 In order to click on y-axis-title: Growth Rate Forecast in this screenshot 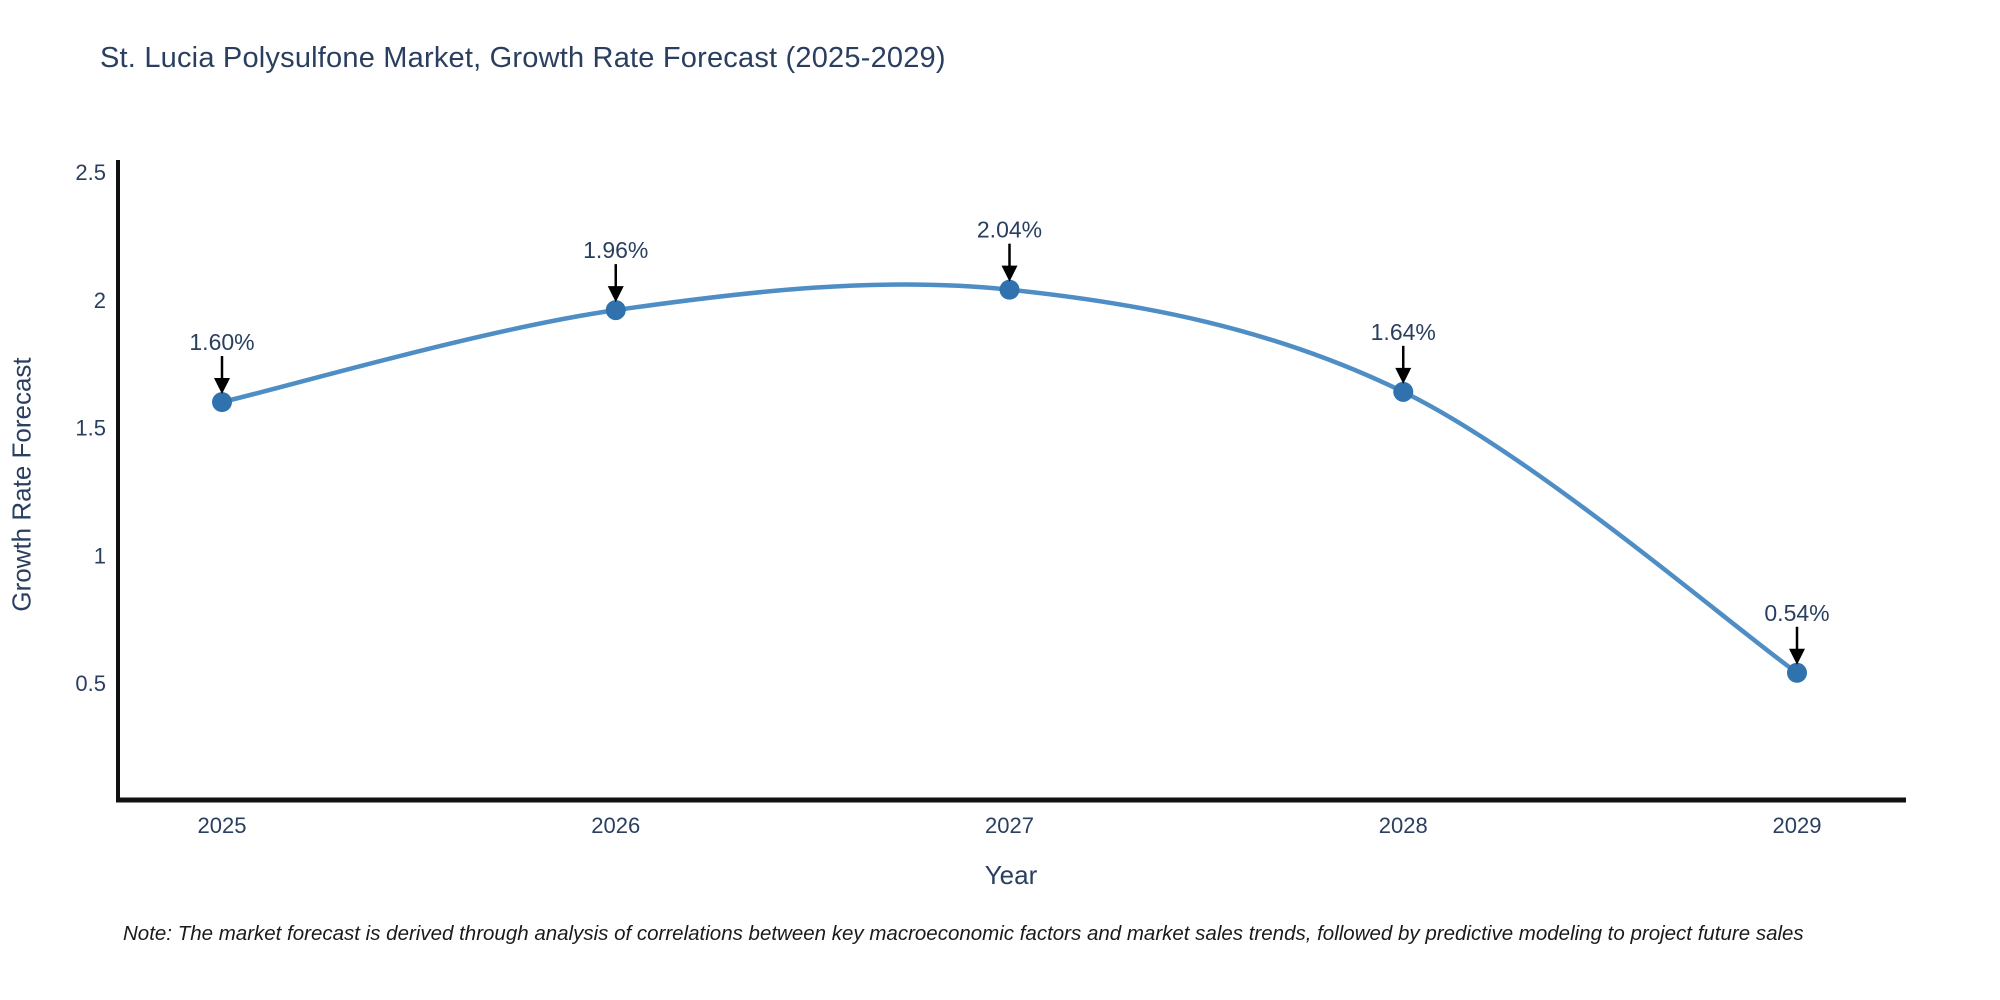, I will do `click(21, 484)`.